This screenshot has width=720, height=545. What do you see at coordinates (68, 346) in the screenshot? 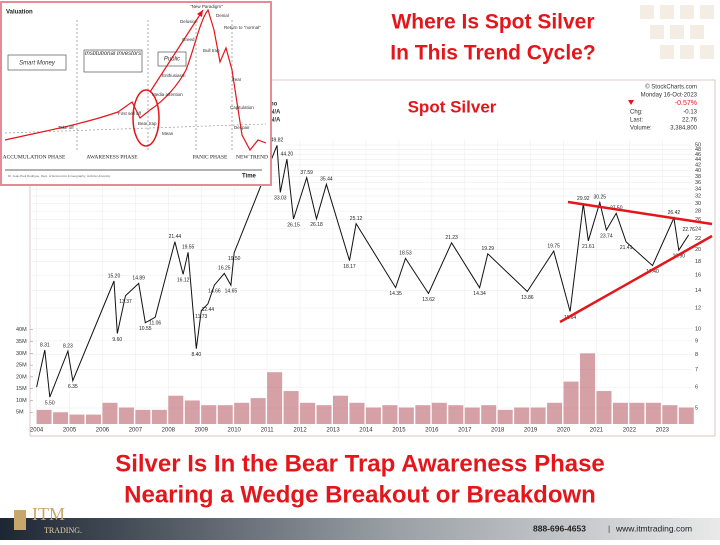
I see `value-label: 8.23` at bounding box center [68, 346].